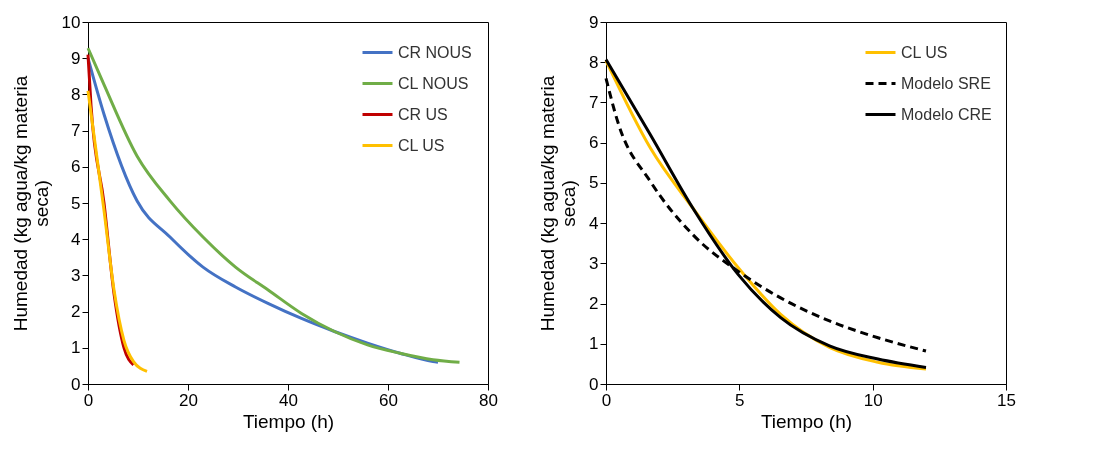  Describe the element at coordinates (873, 400) in the screenshot. I see `x-tick-label: 10` at that location.